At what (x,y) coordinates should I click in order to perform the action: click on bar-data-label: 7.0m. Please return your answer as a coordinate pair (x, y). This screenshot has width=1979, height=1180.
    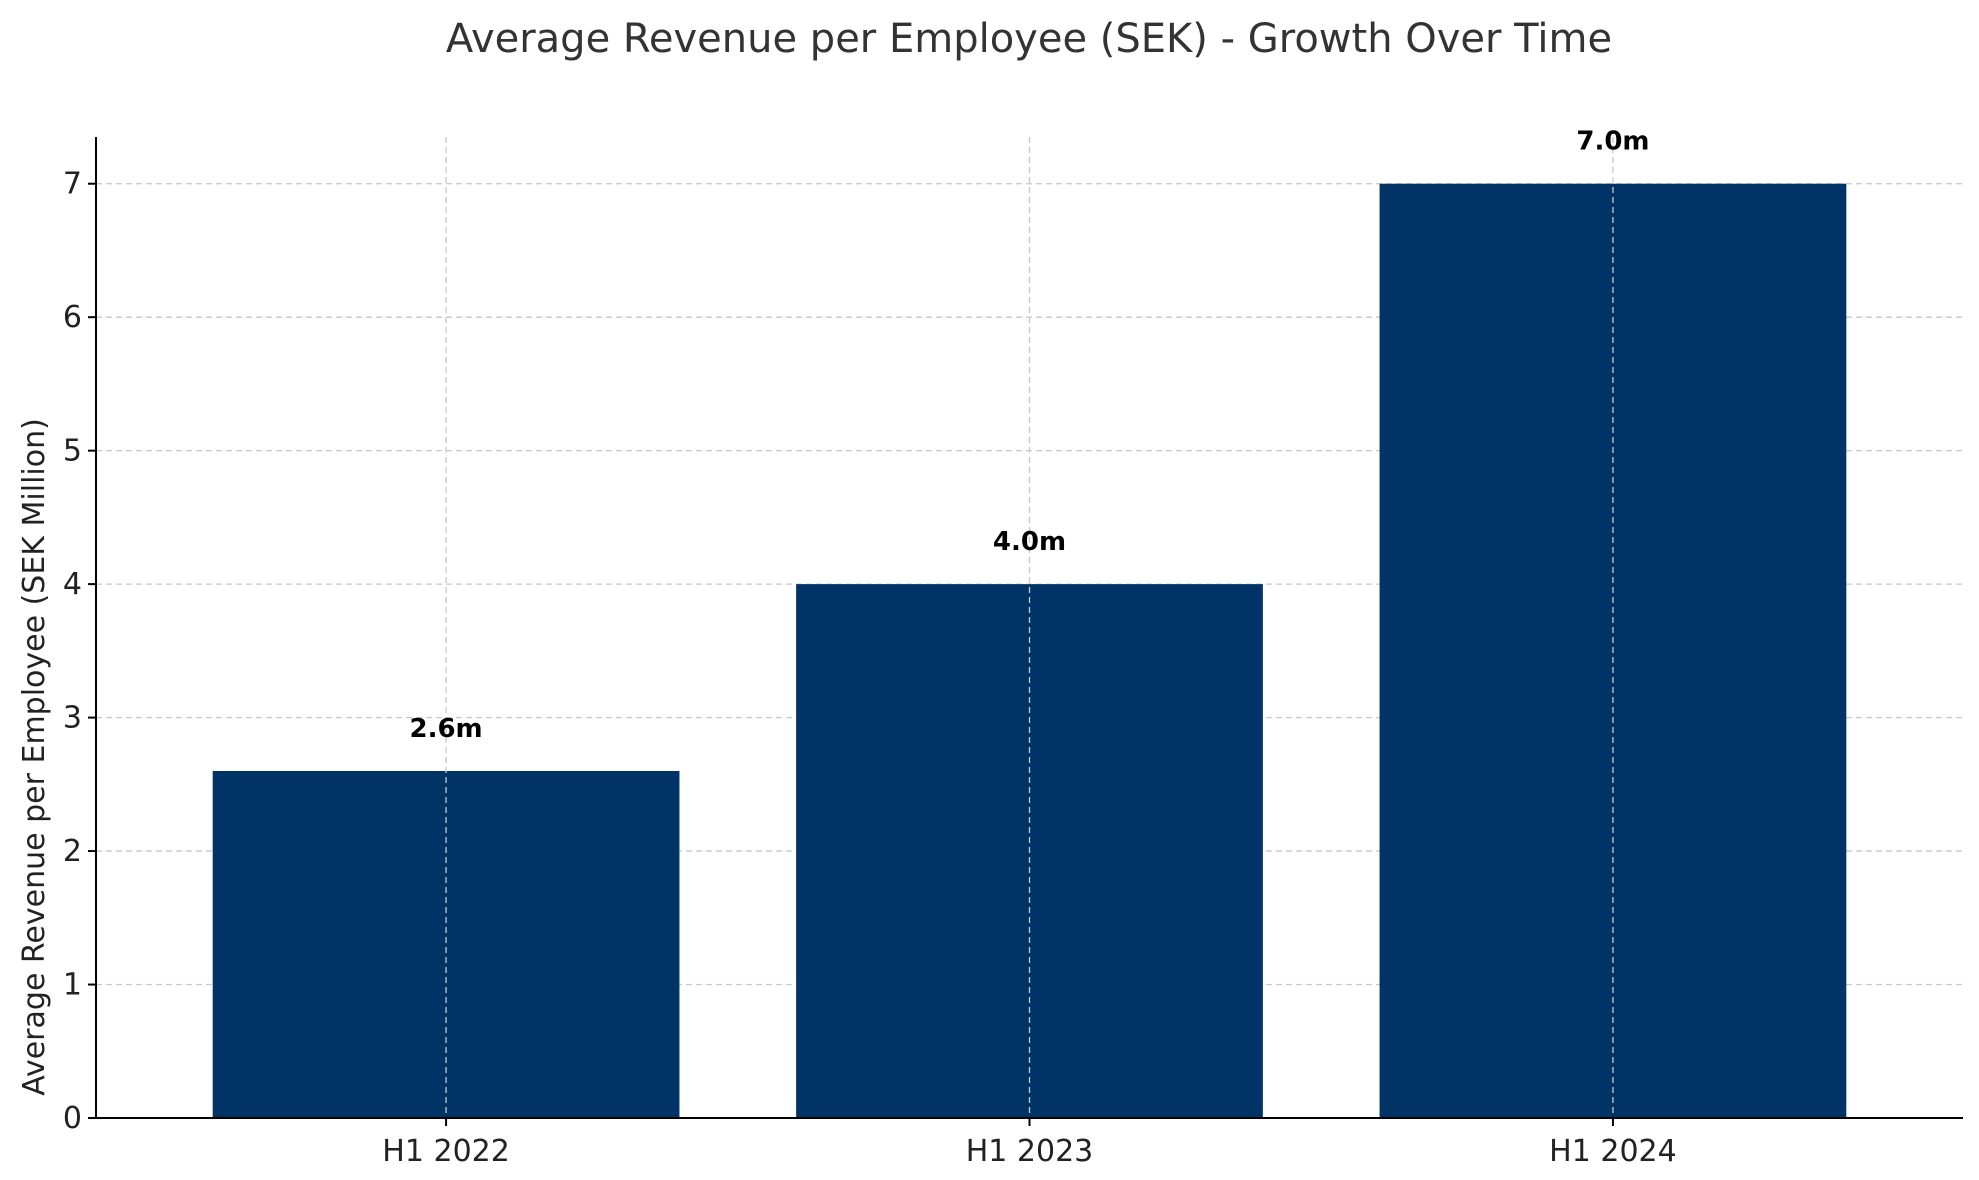
    Looking at the image, I should click on (1612, 142).